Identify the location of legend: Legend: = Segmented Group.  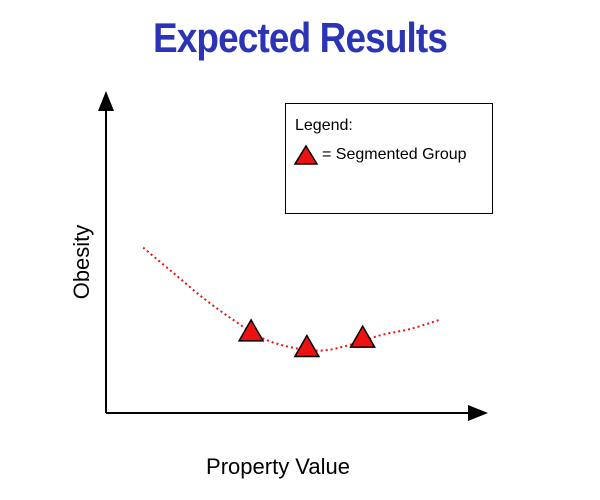
(389, 158).